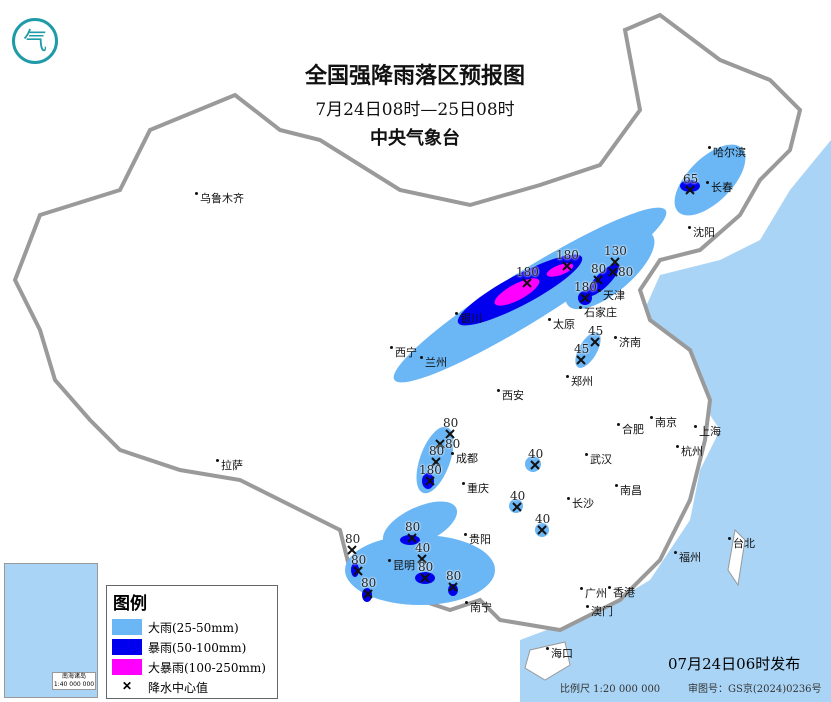 Image resolution: width=831 pixels, height=702 pixels. I want to click on inset-title: 南海诸岛, so click(73, 676).